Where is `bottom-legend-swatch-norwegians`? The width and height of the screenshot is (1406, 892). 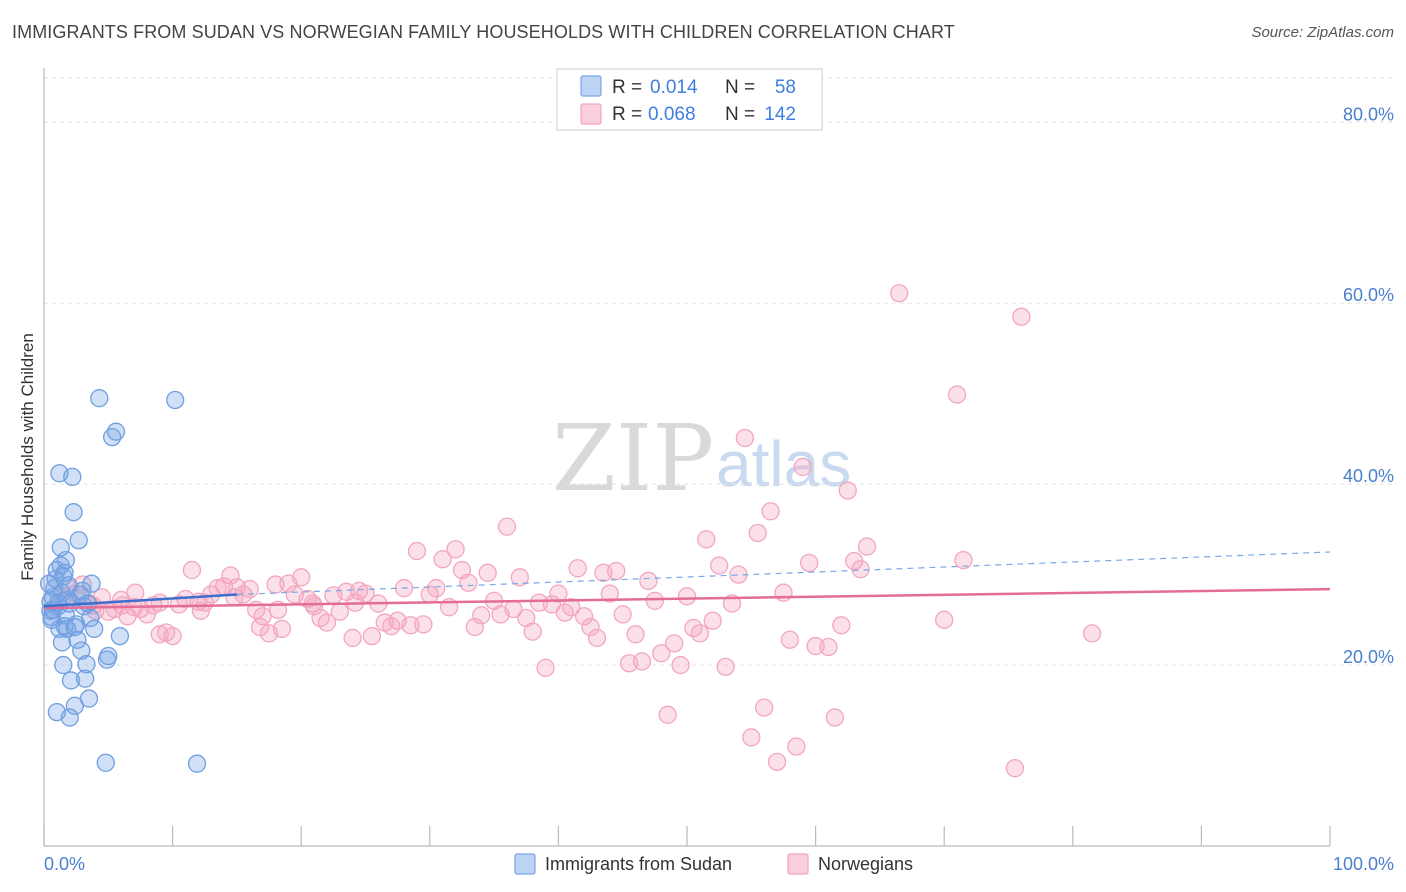 bottom-legend-swatch-norwegians is located at coordinates (798, 864).